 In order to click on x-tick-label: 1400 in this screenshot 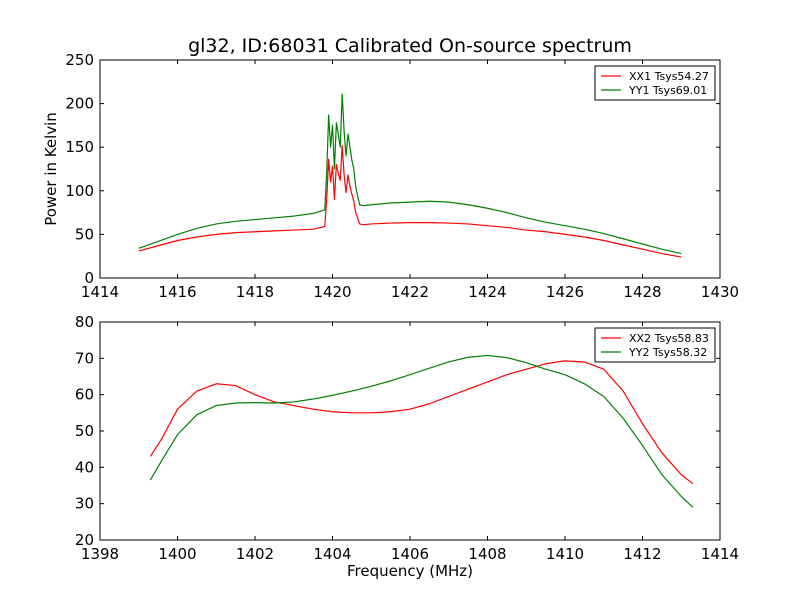, I will do `click(177, 554)`.